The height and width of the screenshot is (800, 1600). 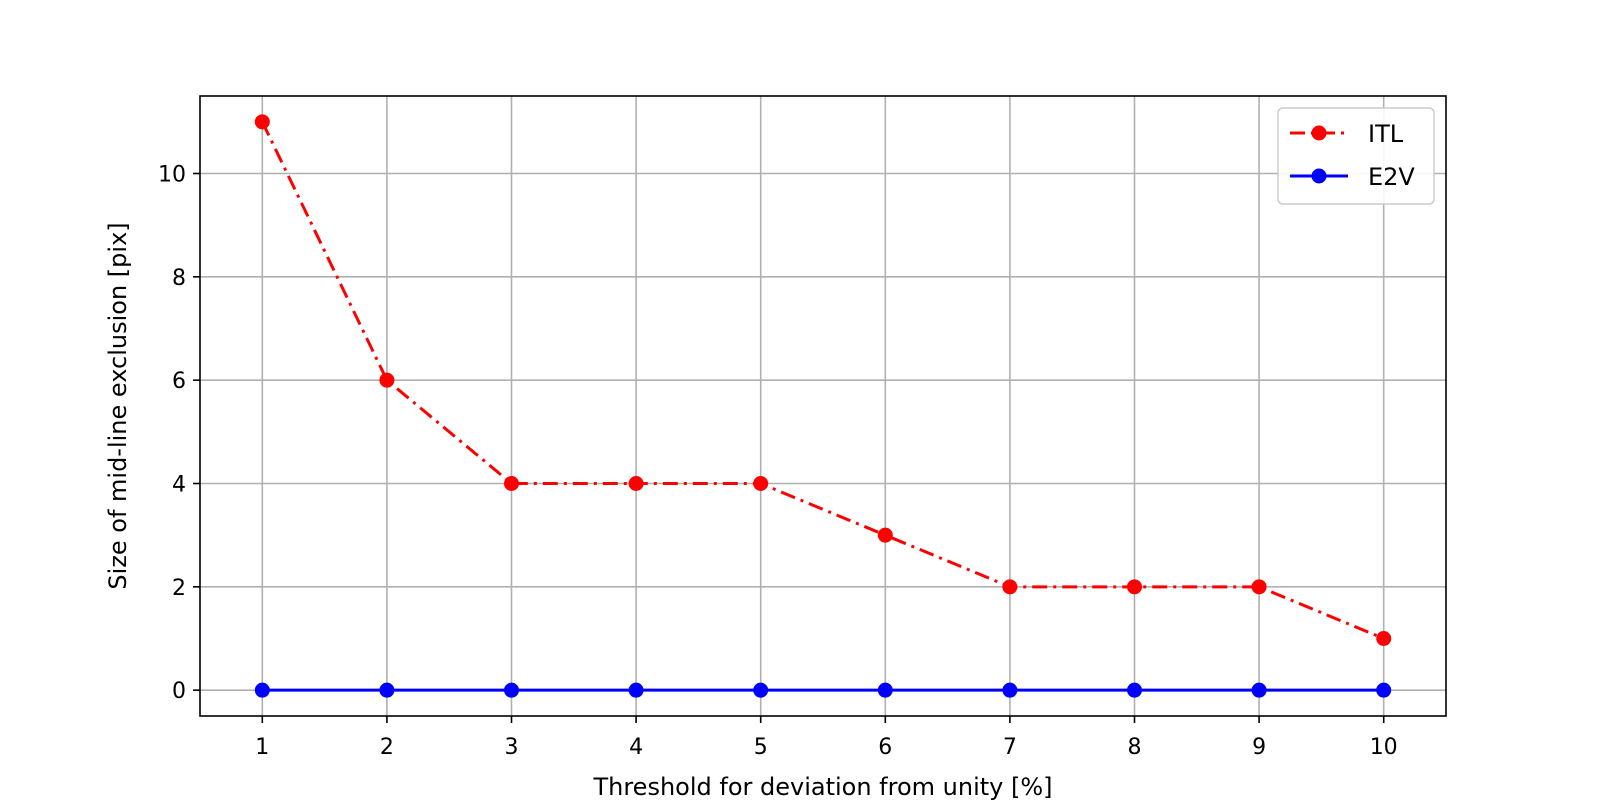 What do you see at coordinates (761, 747) in the screenshot?
I see `x-tick-label: 5` at bounding box center [761, 747].